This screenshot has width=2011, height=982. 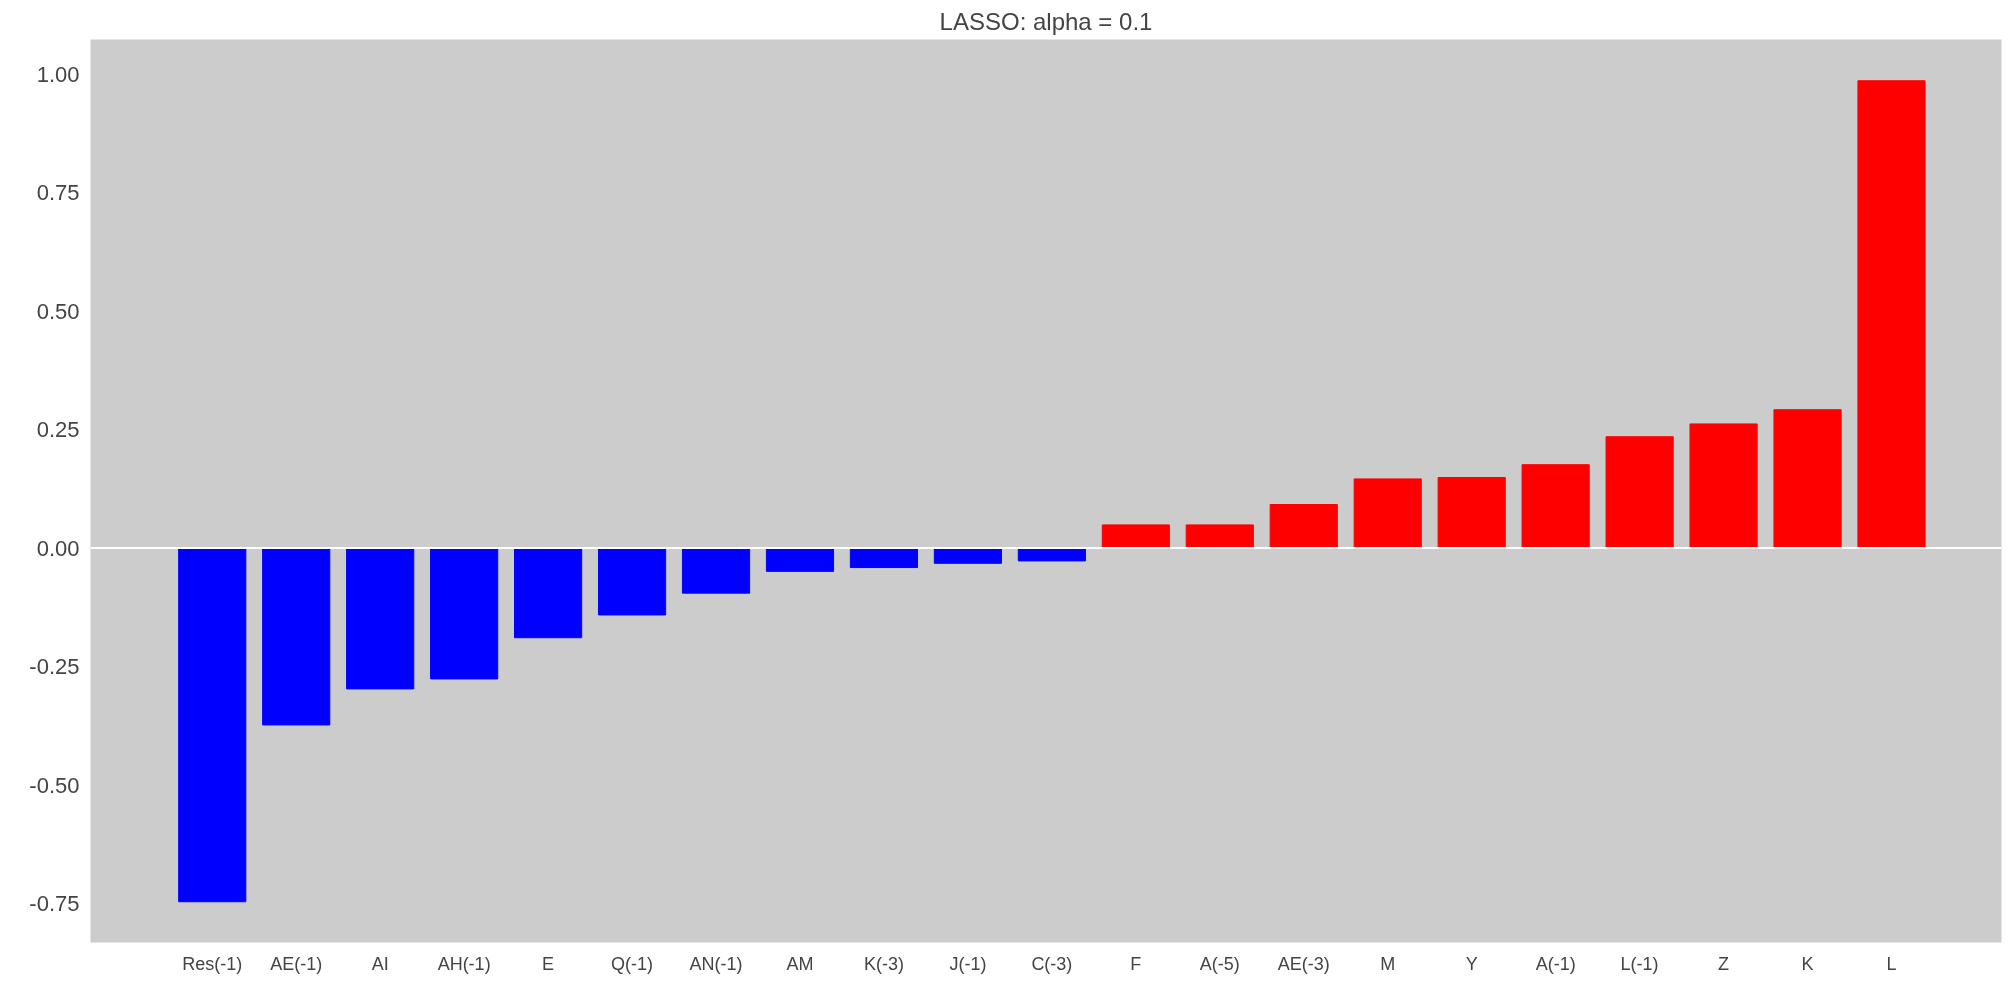 What do you see at coordinates (58, 193) in the screenshot?
I see `y-tick-label: 0.75` at bounding box center [58, 193].